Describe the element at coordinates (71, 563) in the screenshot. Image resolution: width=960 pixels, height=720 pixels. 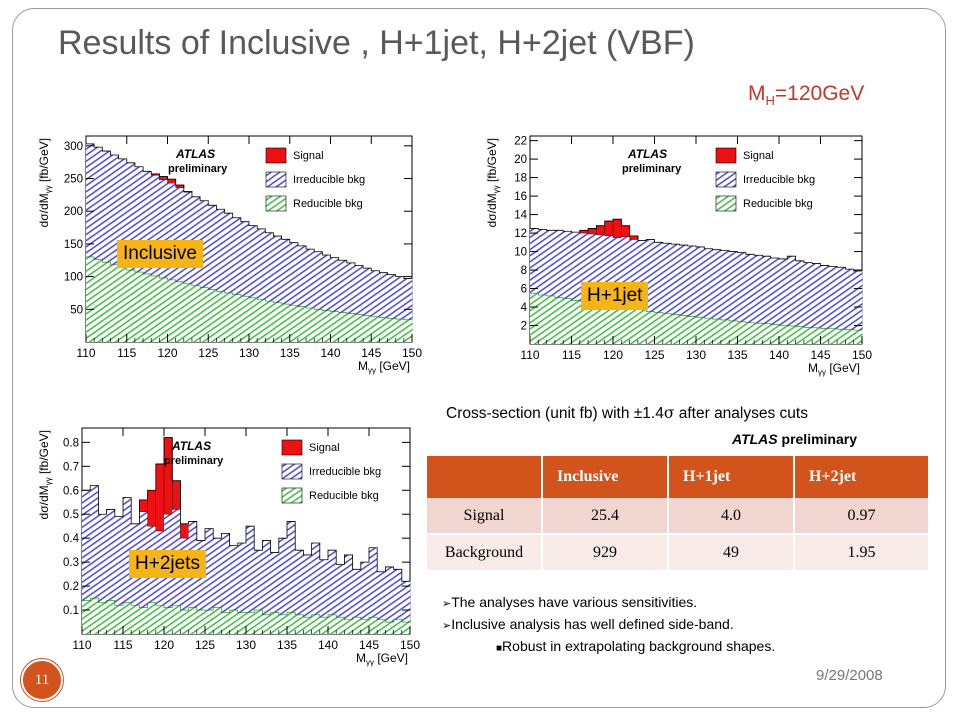
I see `y-tick-label: 0.3` at that location.